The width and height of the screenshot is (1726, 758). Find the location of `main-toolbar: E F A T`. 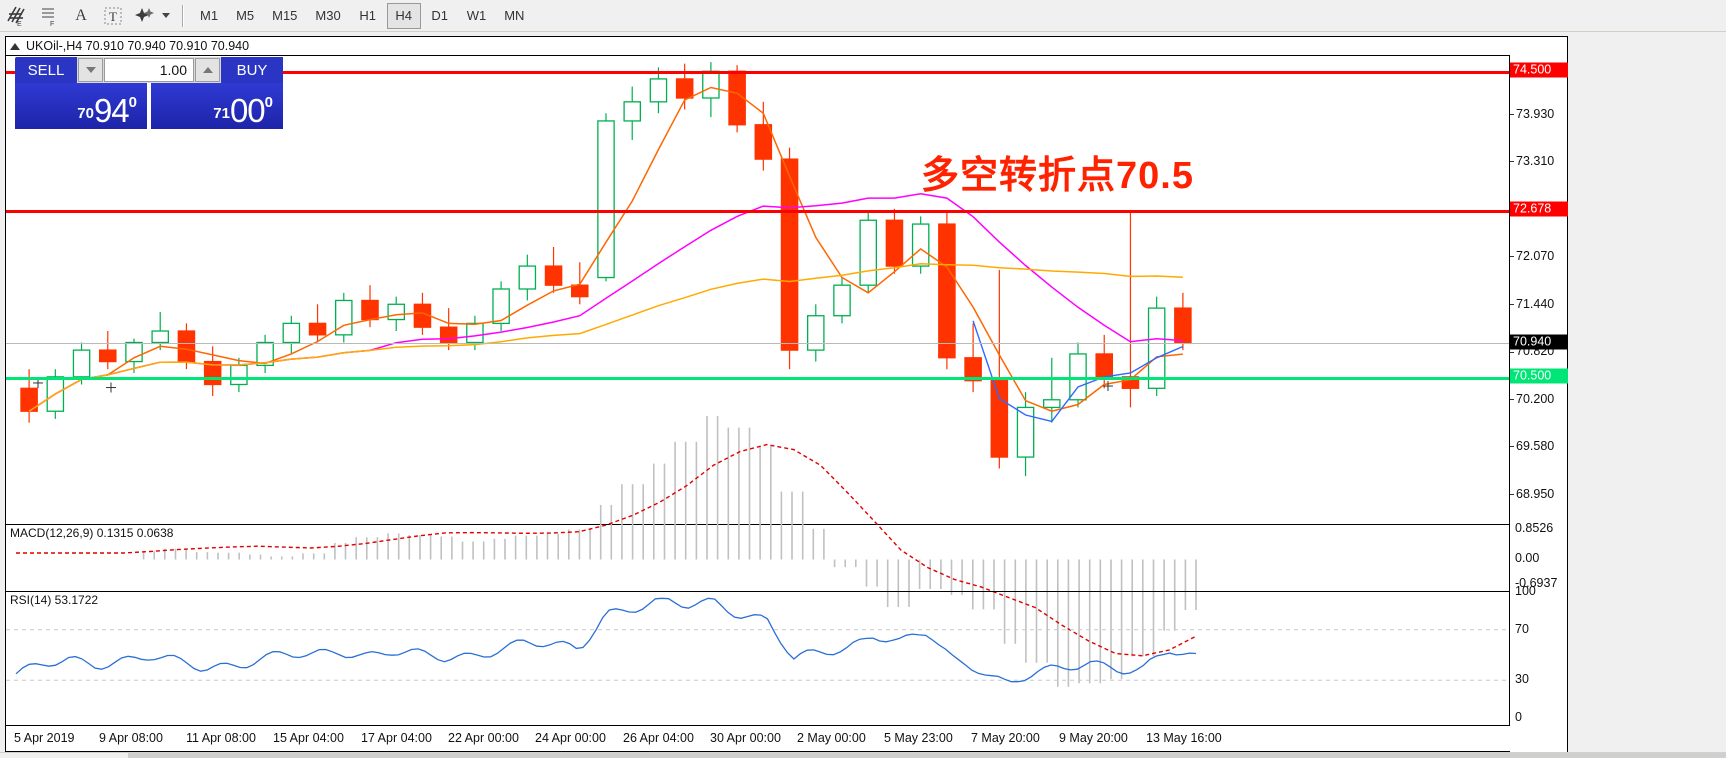

main-toolbar: E F A T is located at coordinates (863, 16).